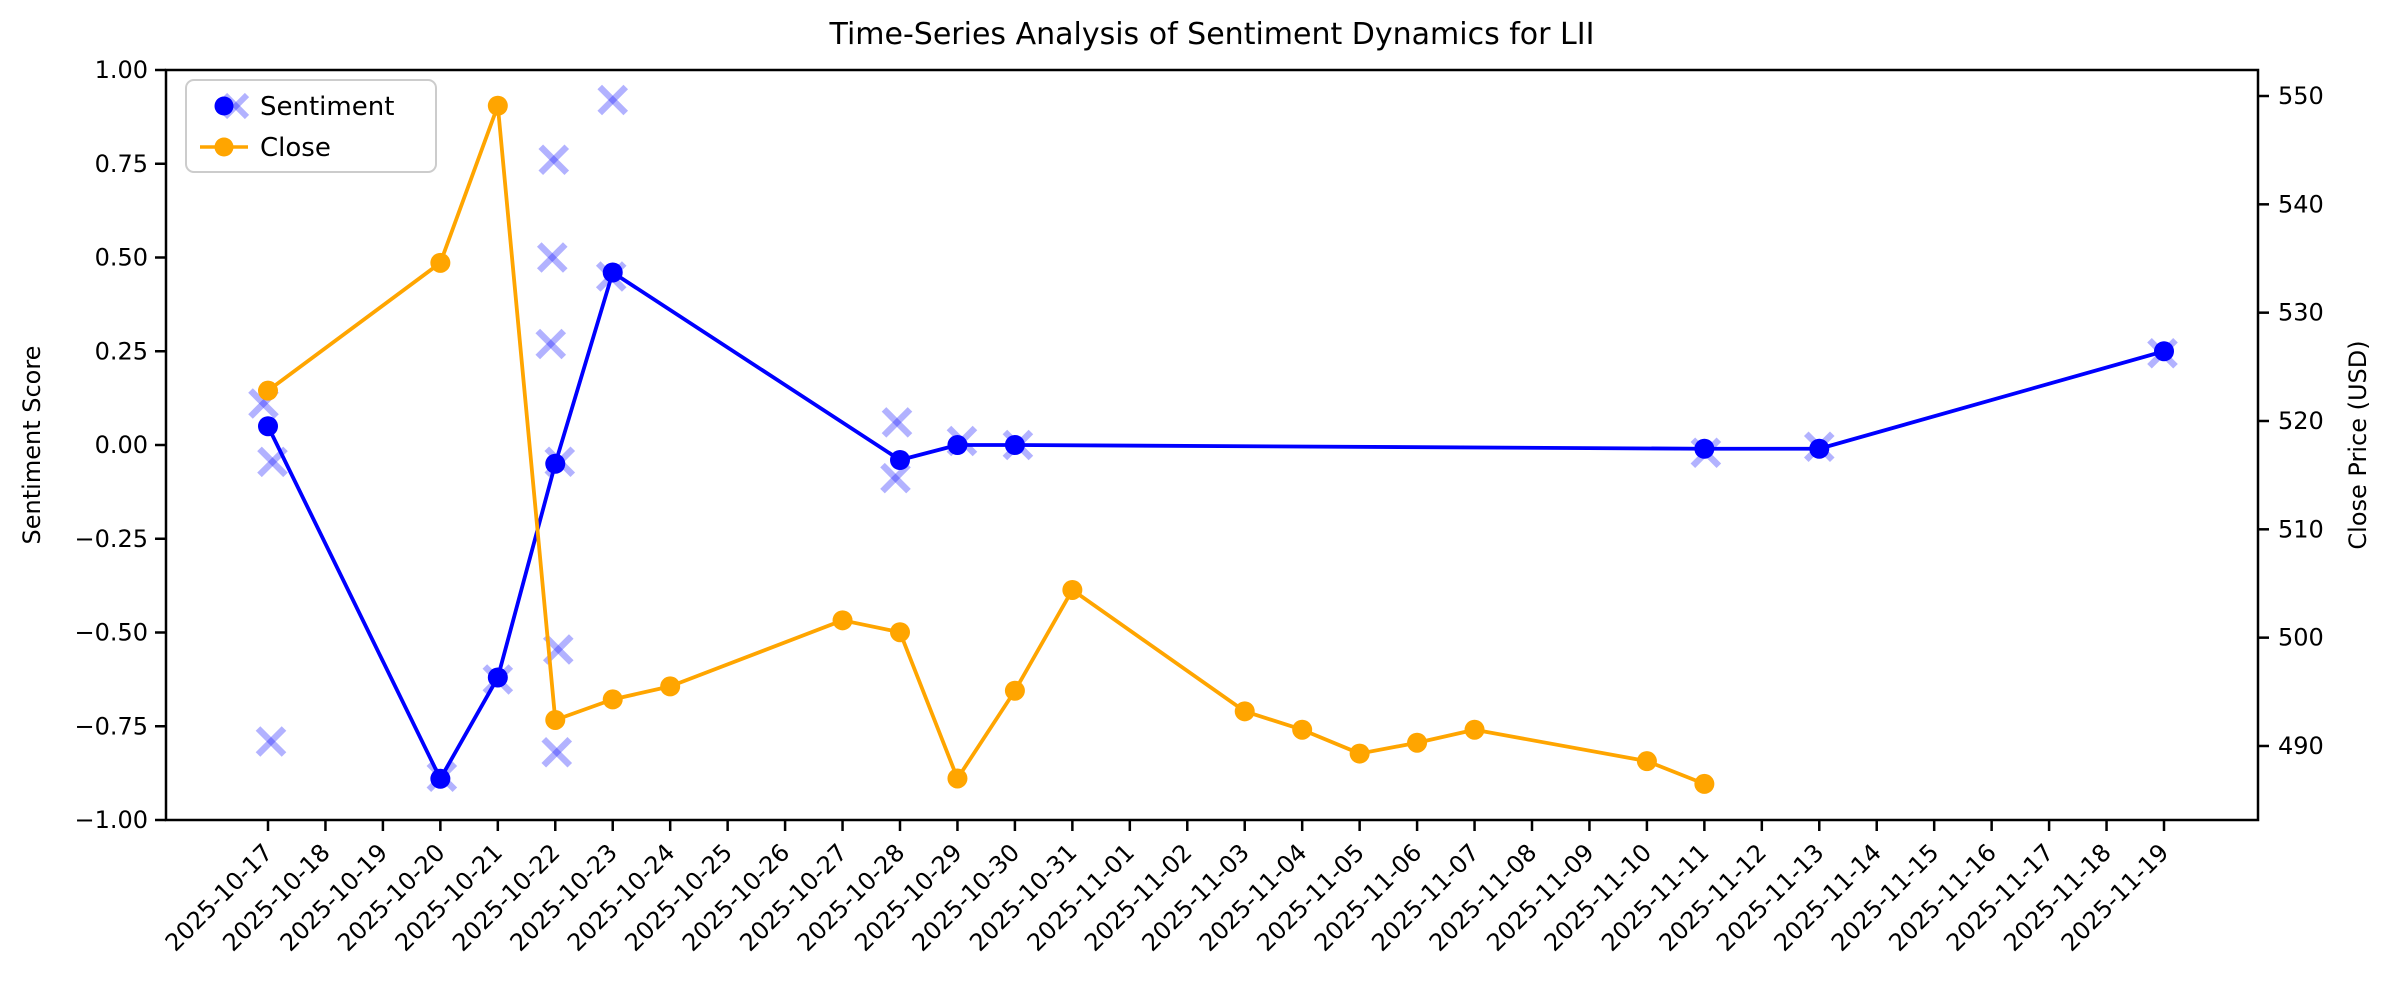 This screenshot has width=2400, height=1004. What do you see at coordinates (2301, 313) in the screenshot?
I see `y-right-tick-label: 530` at bounding box center [2301, 313].